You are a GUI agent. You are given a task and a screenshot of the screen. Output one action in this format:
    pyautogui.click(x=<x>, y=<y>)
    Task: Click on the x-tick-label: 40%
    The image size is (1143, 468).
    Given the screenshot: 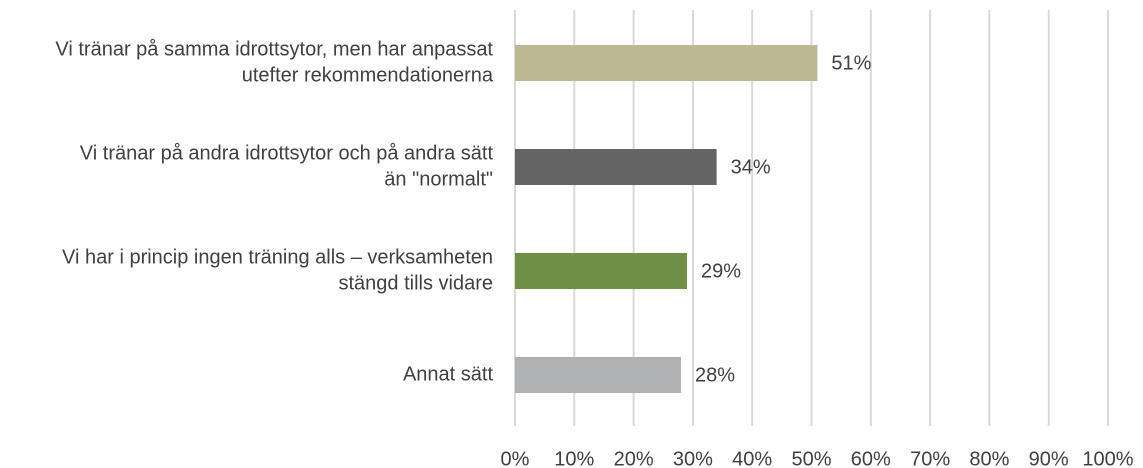 What is the action you would take?
    pyautogui.click(x=752, y=458)
    